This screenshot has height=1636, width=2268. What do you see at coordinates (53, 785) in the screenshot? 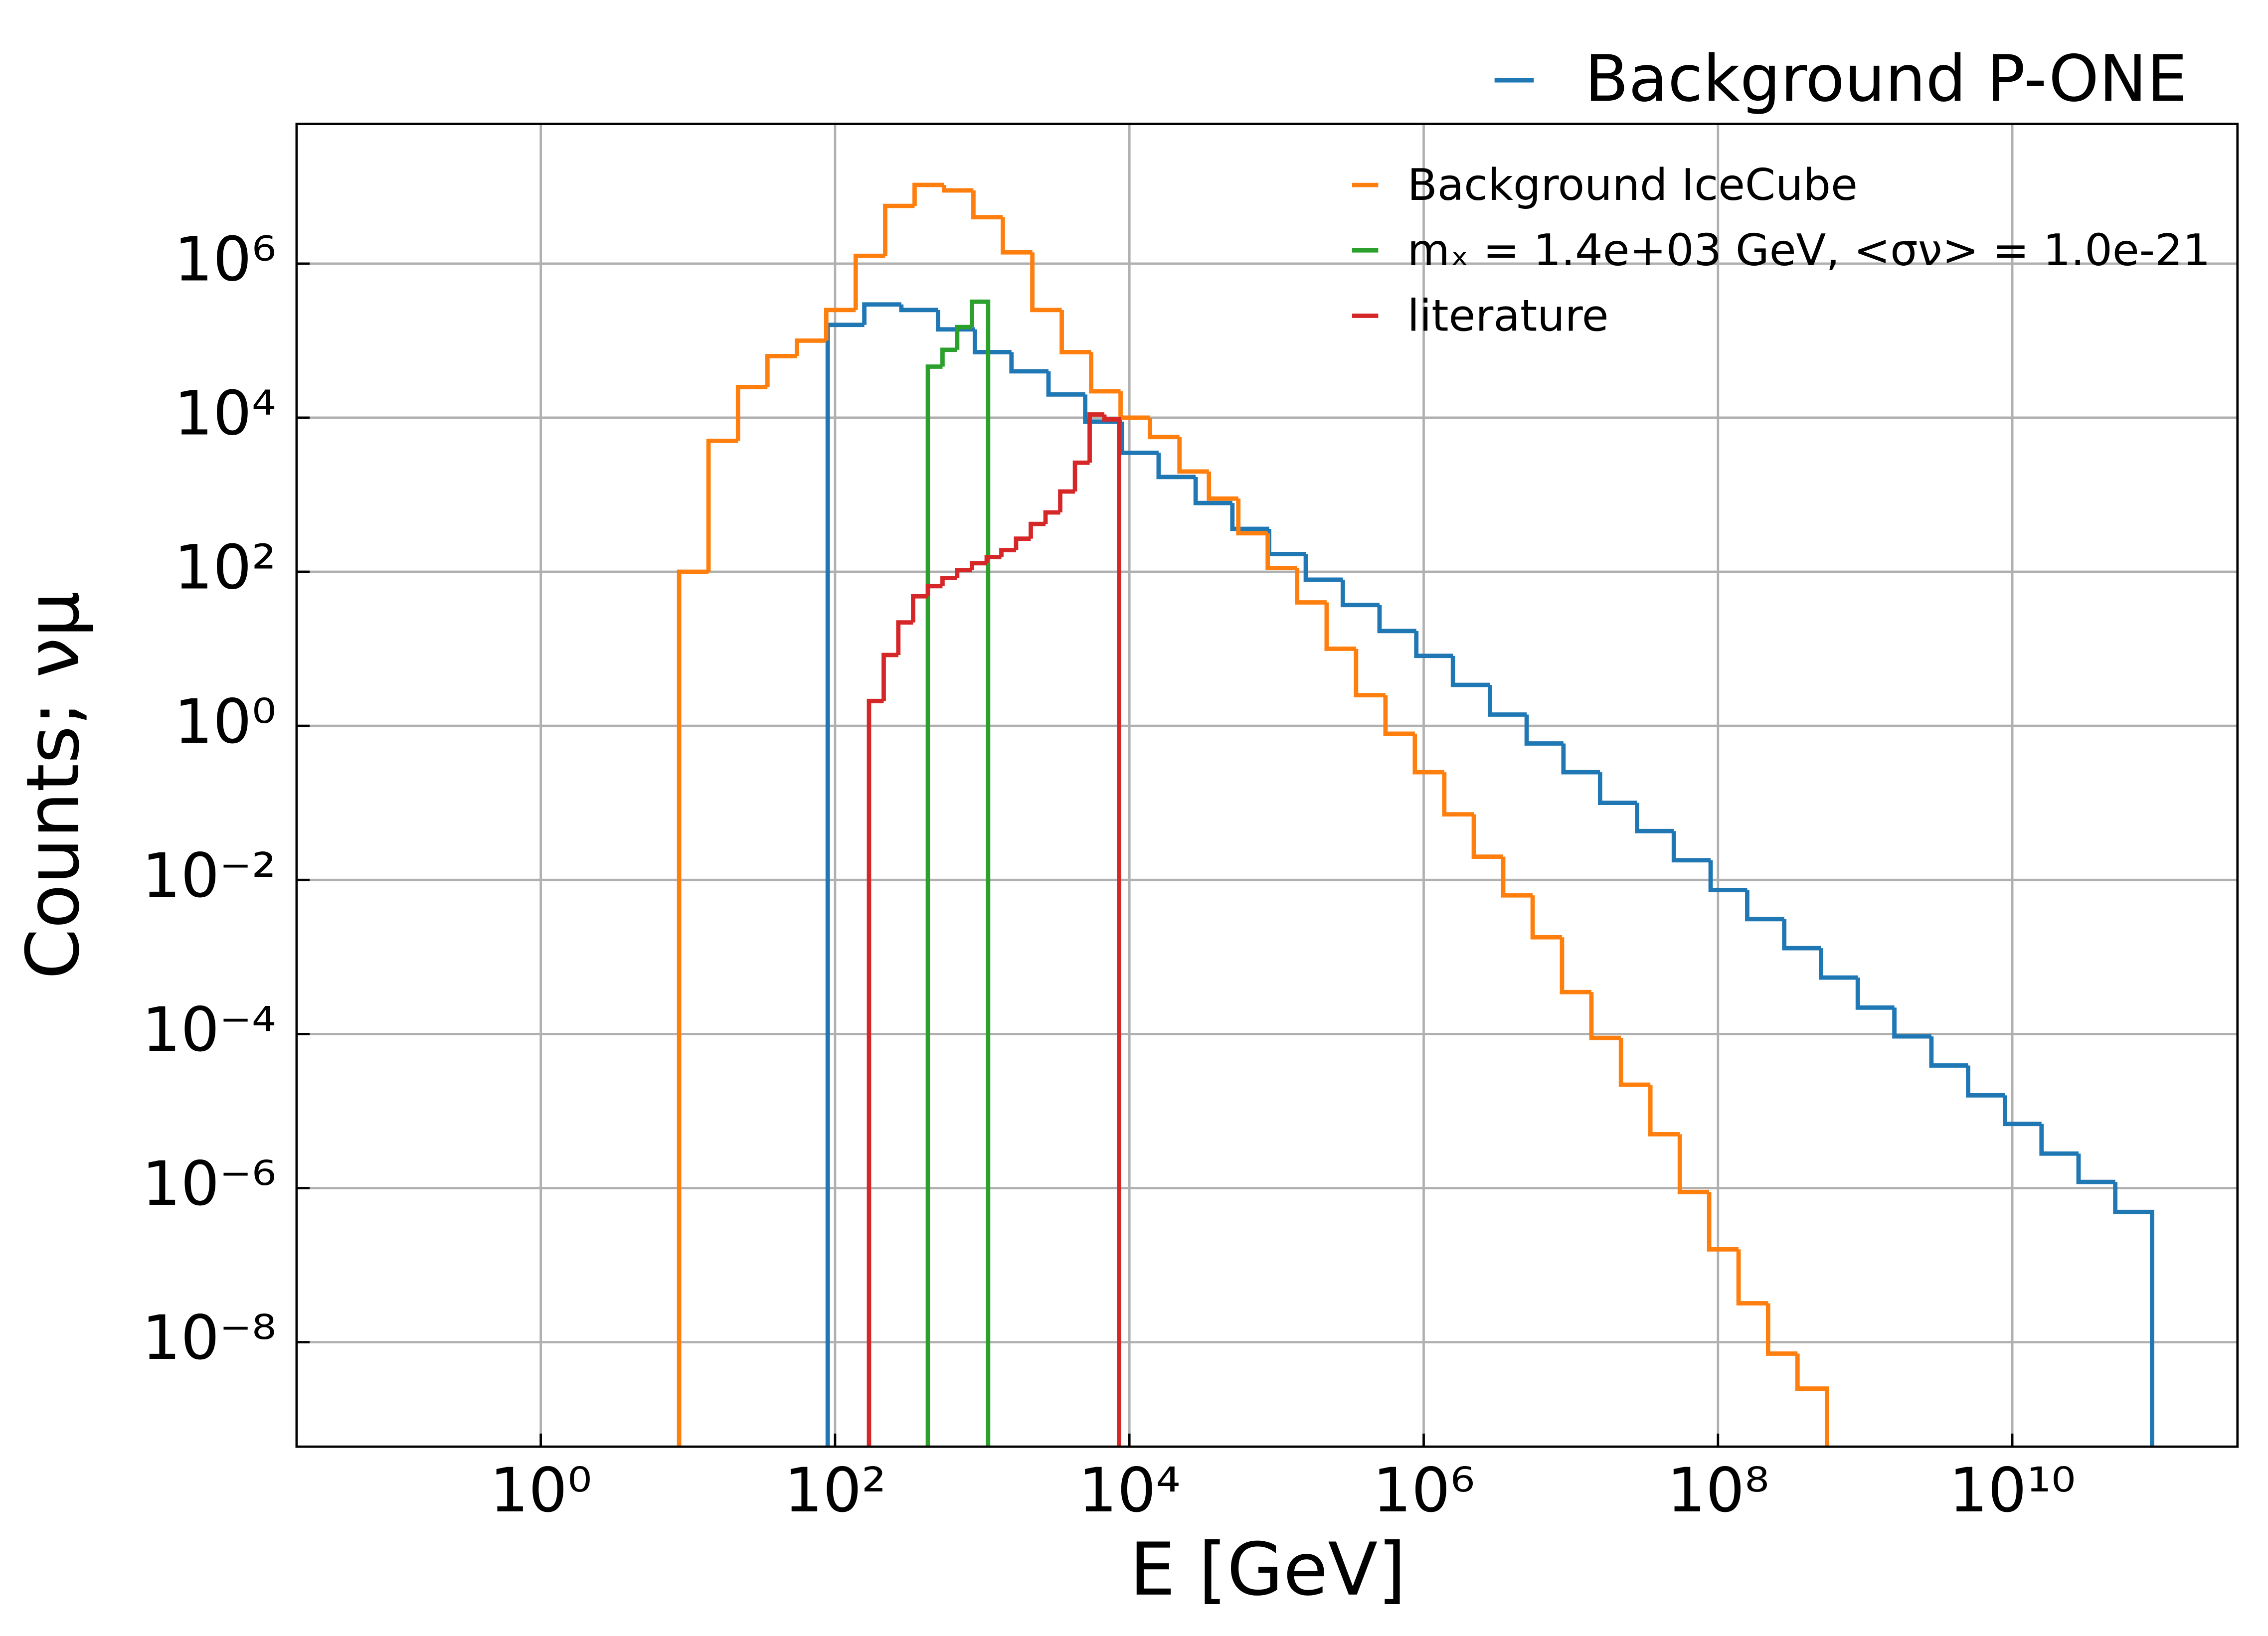
I see `y-axis-label: Counts; νμ` at bounding box center [53, 785].